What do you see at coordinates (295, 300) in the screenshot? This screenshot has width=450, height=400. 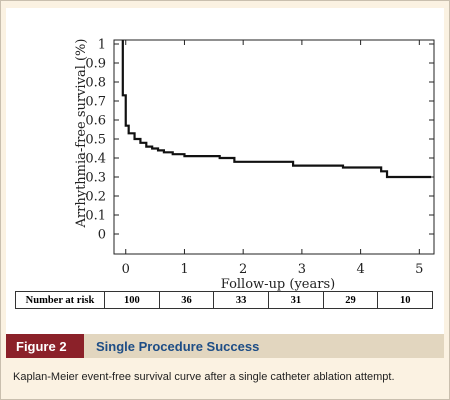 I see `risk-value: 31` at bounding box center [295, 300].